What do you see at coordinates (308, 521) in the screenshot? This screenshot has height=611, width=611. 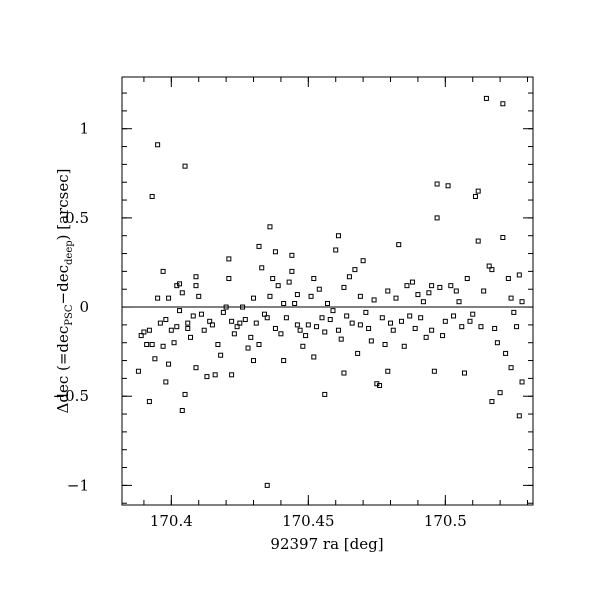 I see `x-tick-label: 170.45` at bounding box center [308, 521].